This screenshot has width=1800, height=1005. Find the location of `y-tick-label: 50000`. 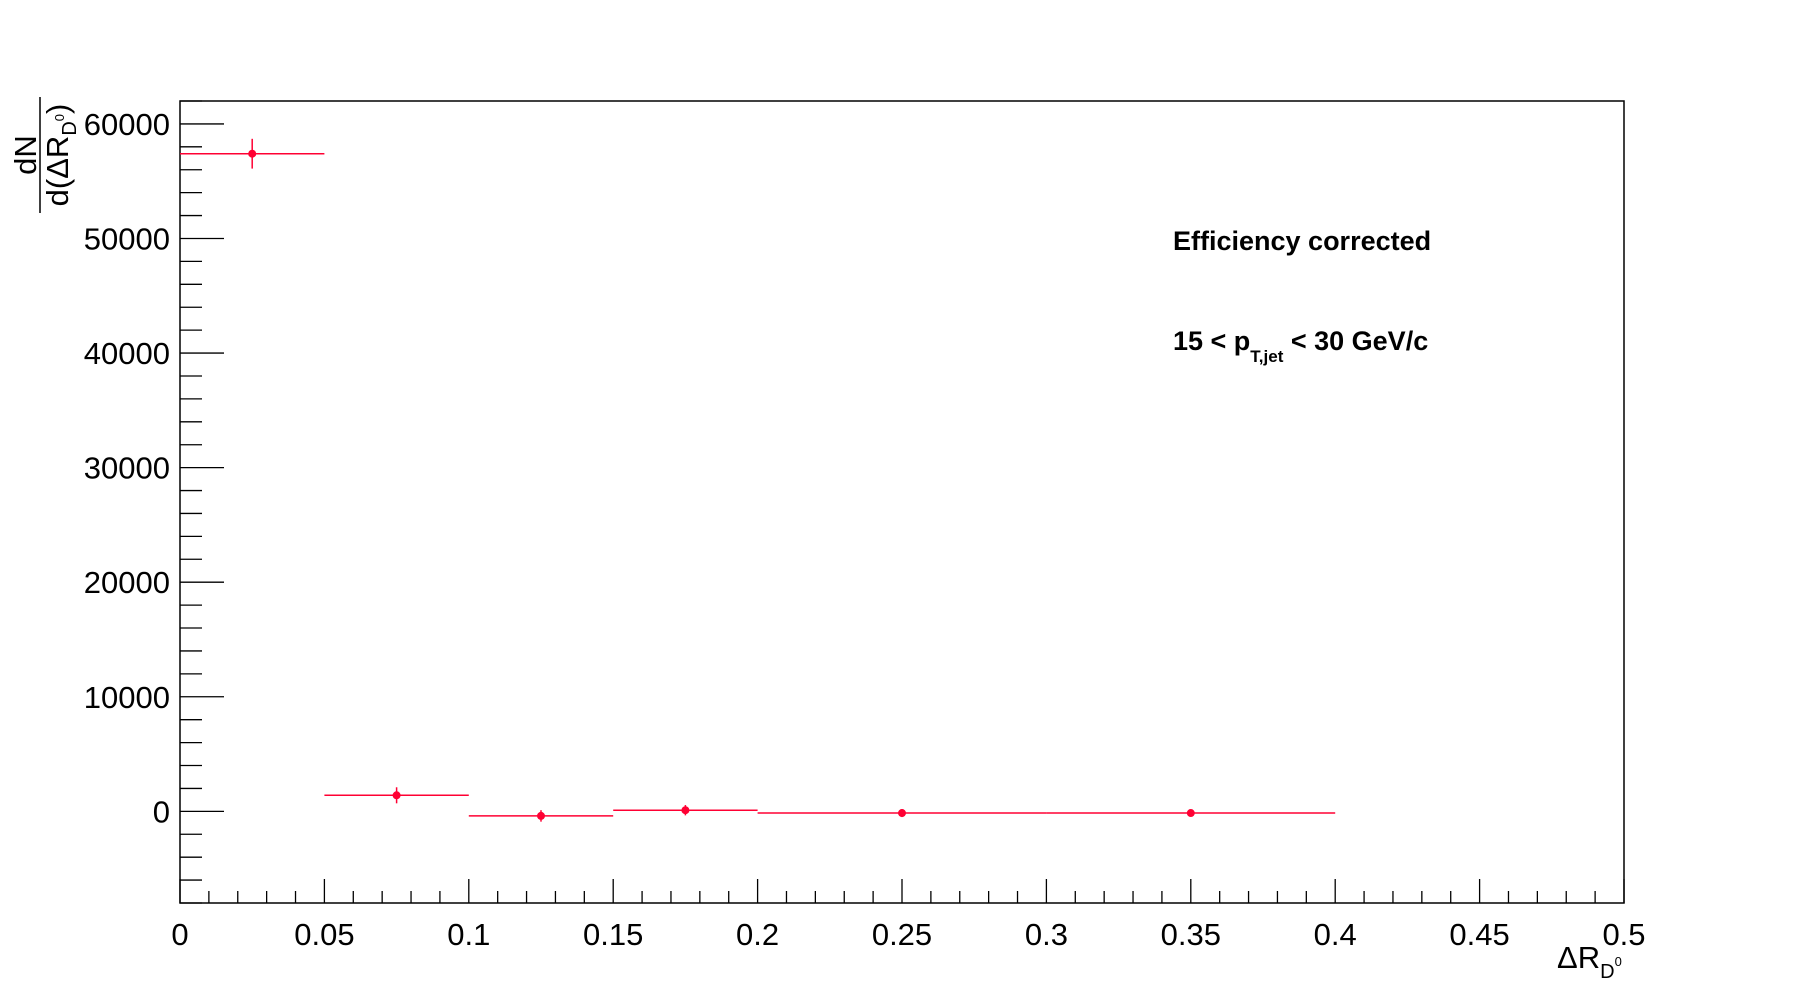

y-tick-label: 50000 is located at coordinates (127, 238).